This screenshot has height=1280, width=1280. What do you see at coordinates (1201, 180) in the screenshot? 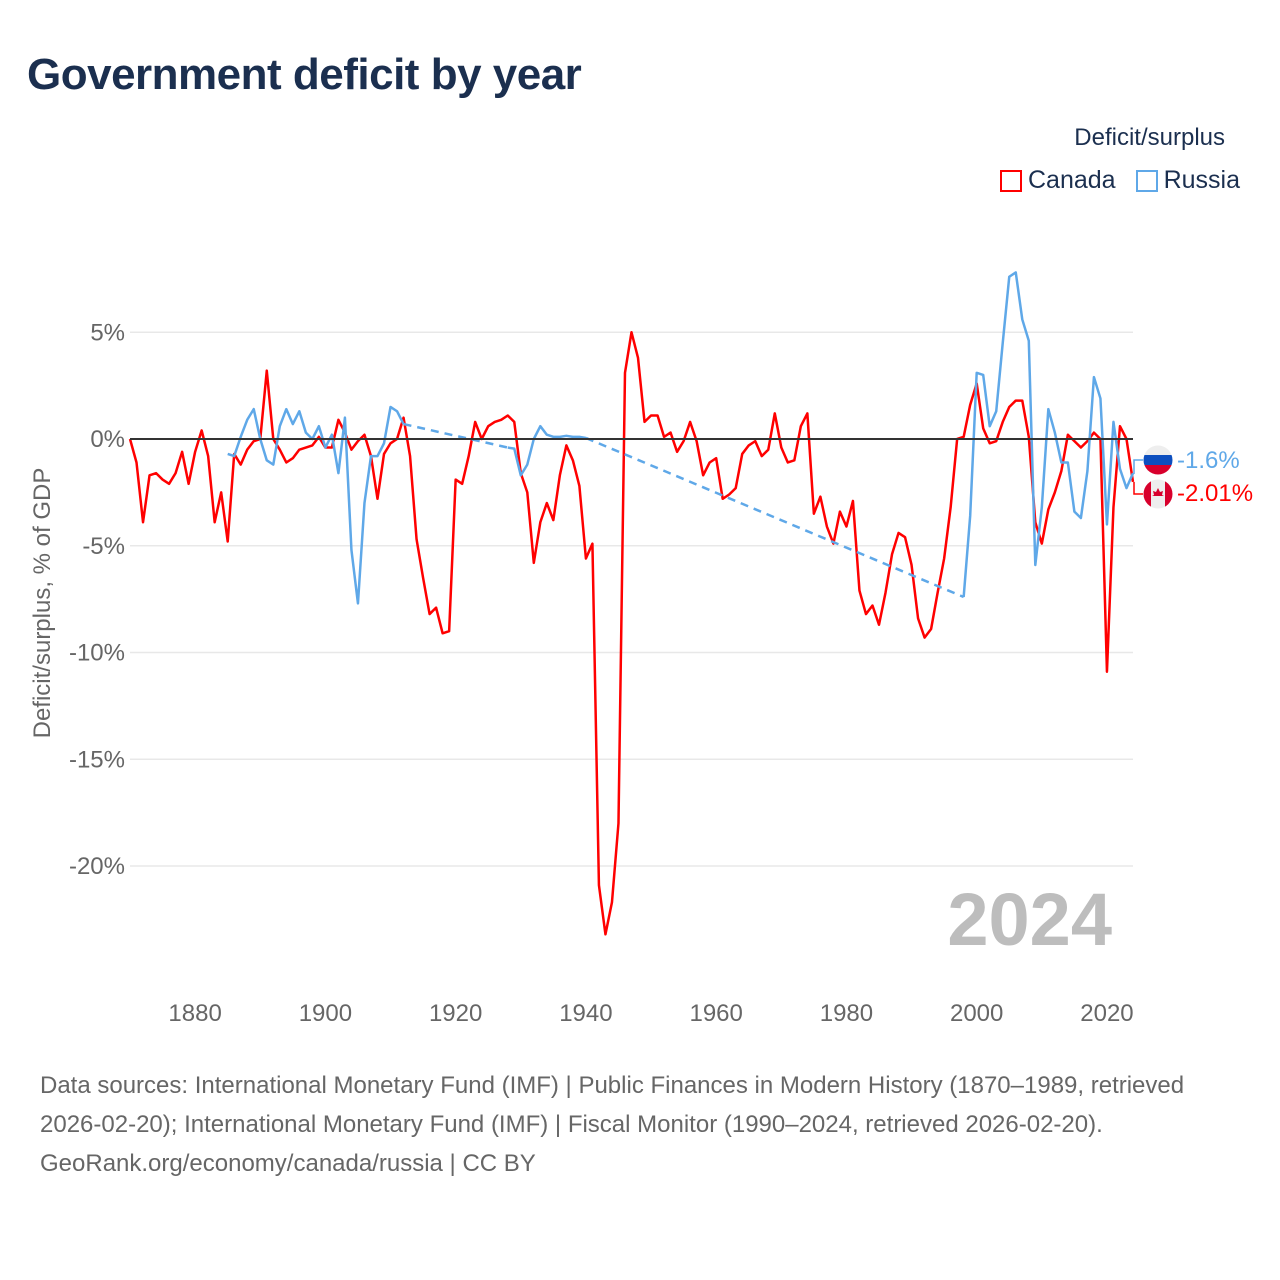
I see `legend-label: Russia` at bounding box center [1201, 180].